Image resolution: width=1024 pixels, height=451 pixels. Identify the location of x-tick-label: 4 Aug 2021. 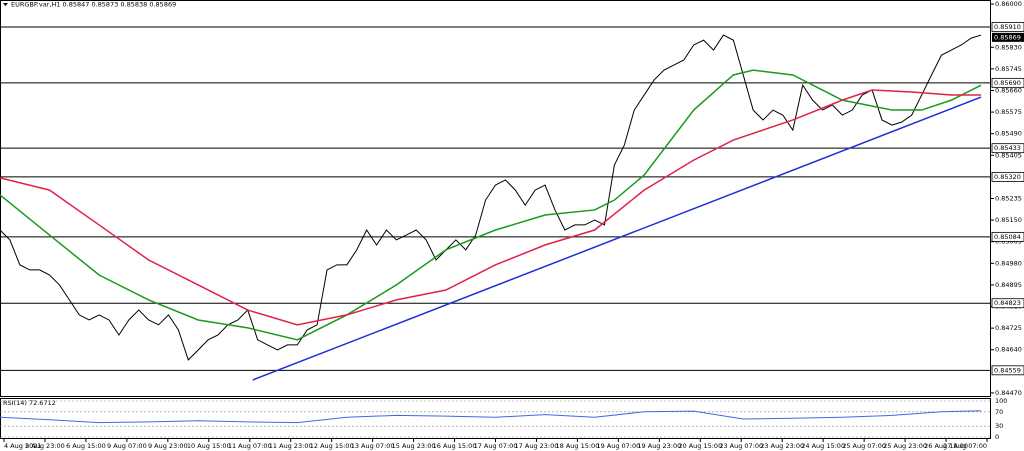
(23, 446).